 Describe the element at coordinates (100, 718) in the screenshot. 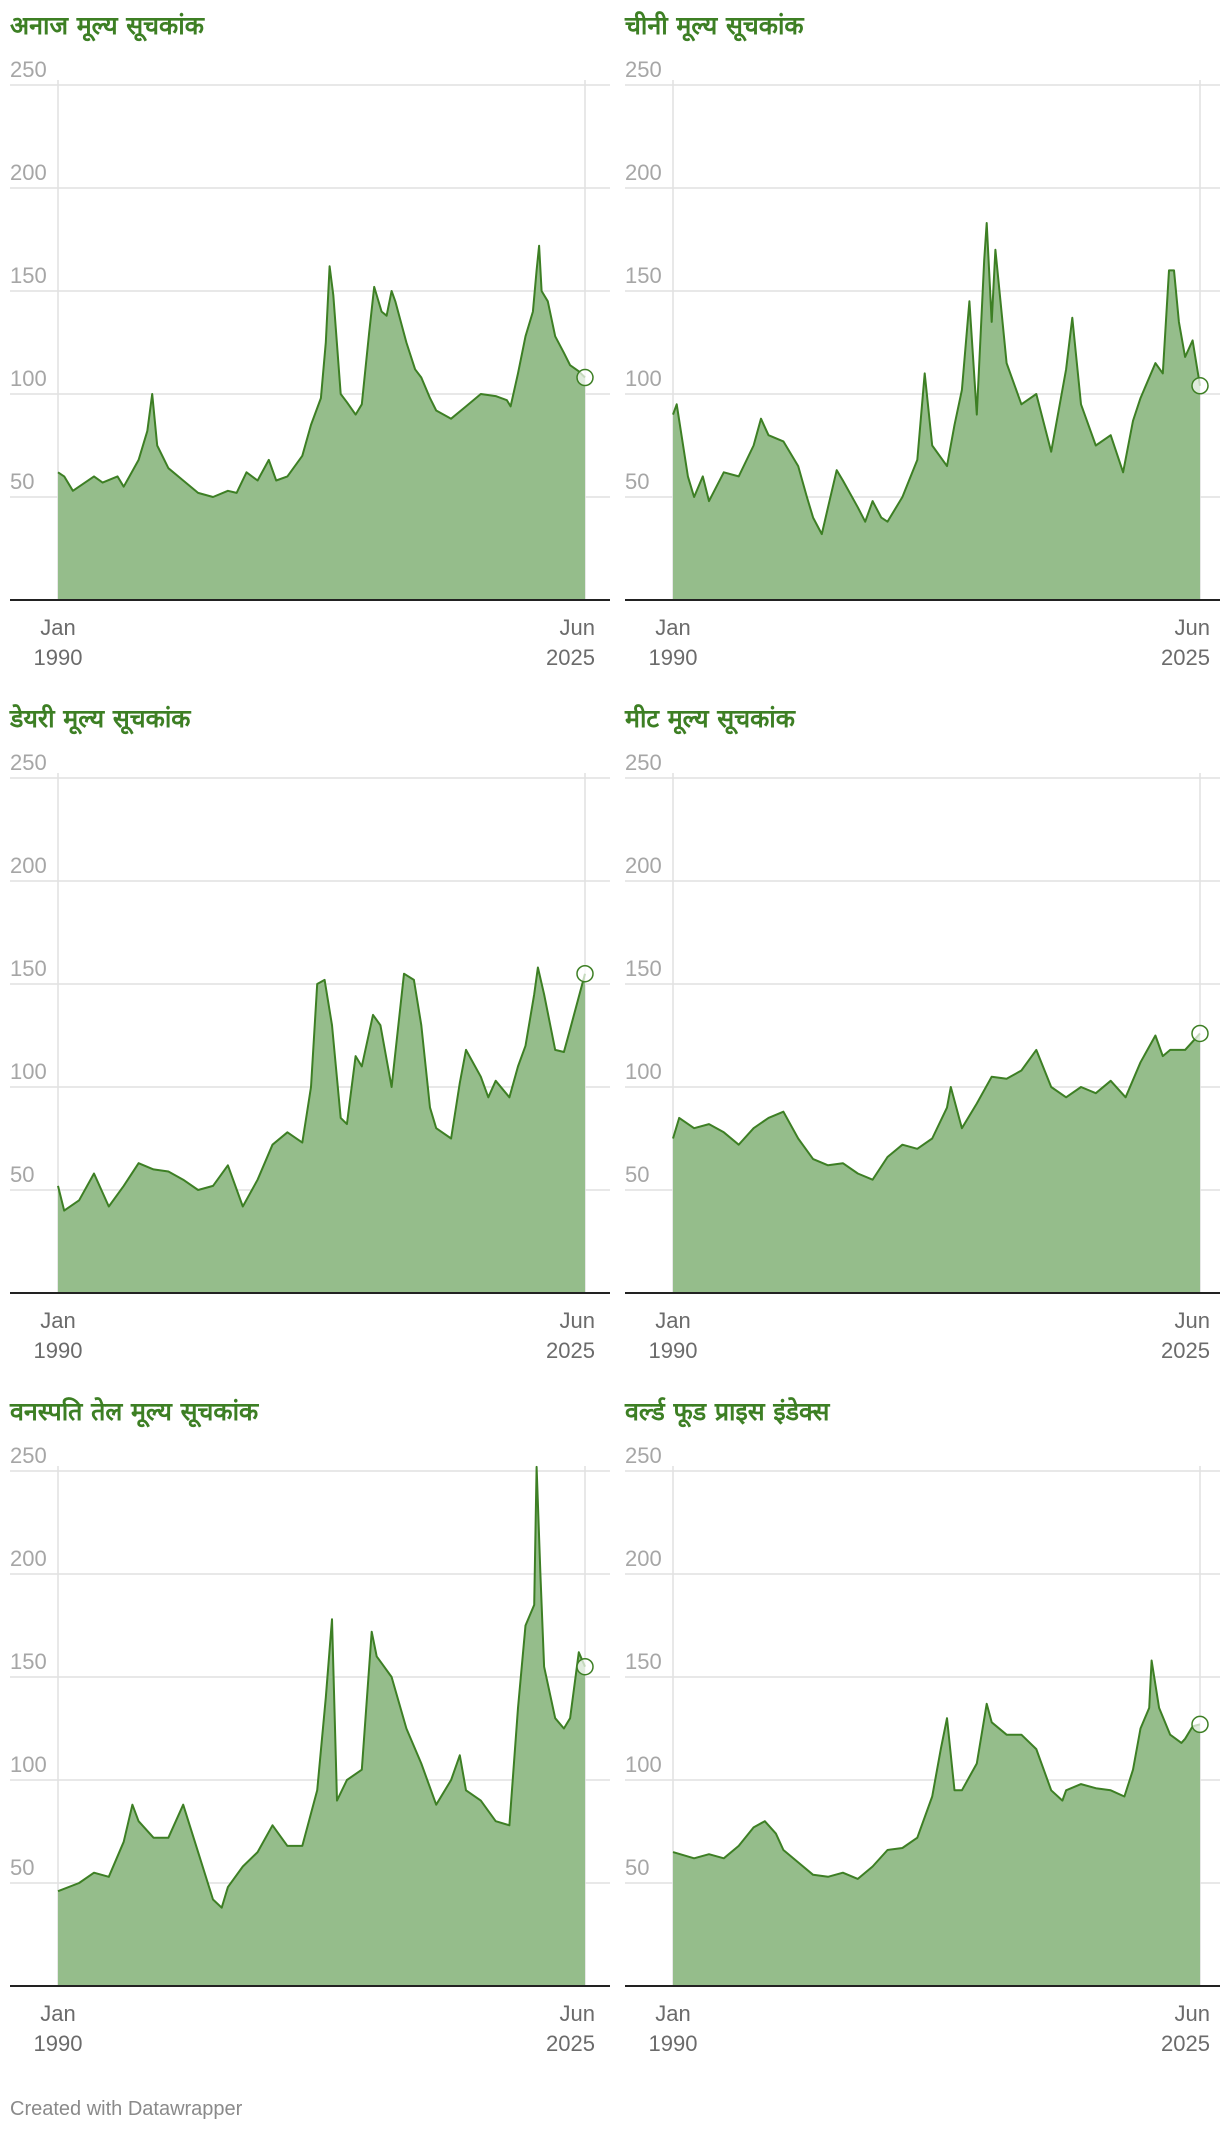

I see `chart-title: डेयरी मूल्य सूचकांक` at that location.